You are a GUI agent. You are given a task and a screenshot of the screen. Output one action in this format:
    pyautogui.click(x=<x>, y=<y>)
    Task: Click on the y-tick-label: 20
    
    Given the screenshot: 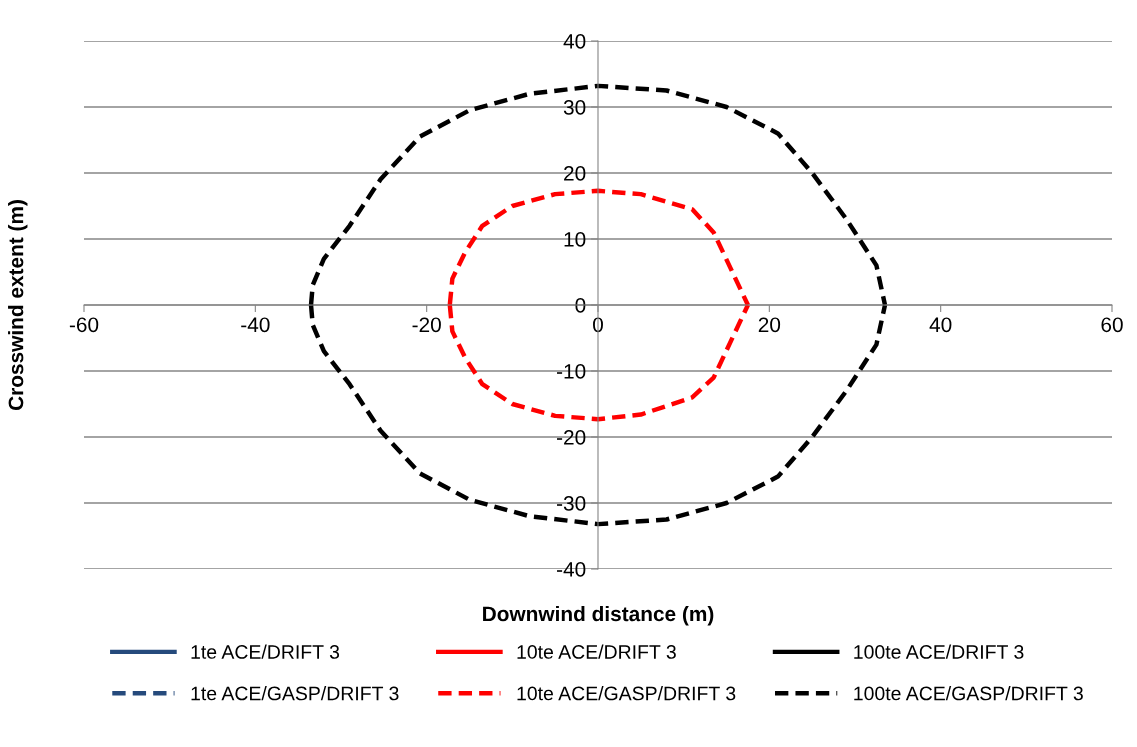 What is the action you would take?
    pyautogui.click(x=575, y=173)
    